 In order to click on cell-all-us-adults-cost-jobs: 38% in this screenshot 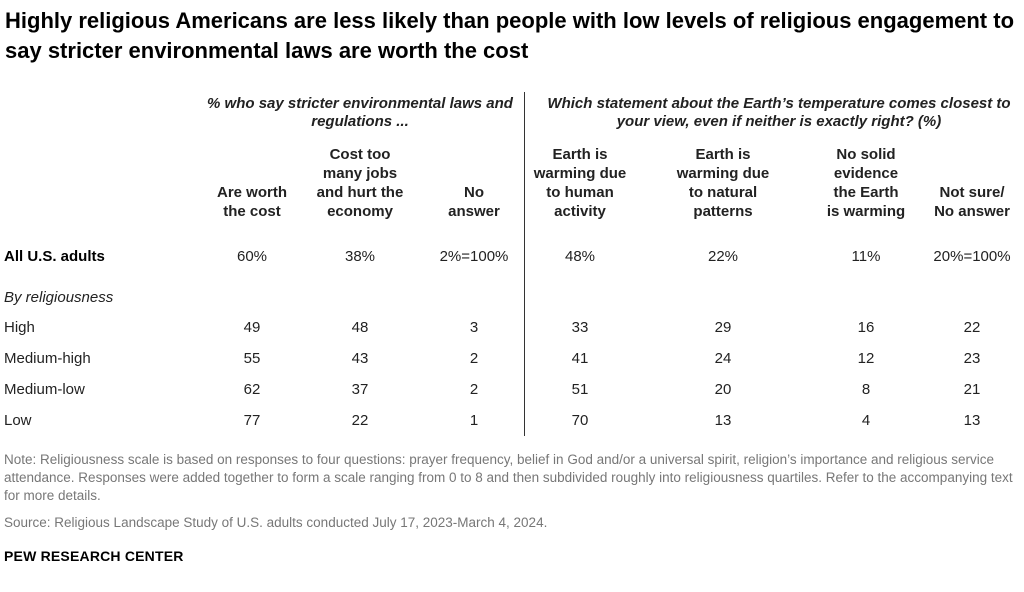, I will do `click(360, 256)`.